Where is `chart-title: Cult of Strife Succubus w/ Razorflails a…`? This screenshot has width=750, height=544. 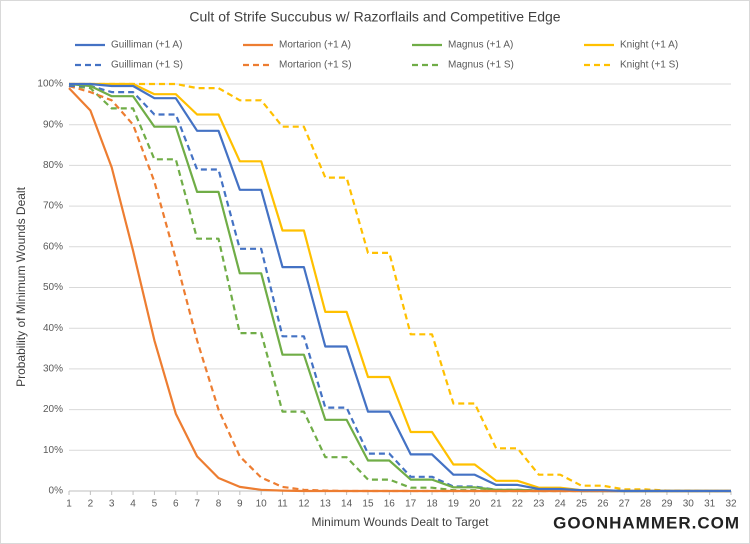 chart-title: Cult of Strife Succubus w/ Razorflails a… is located at coordinates (374, 17).